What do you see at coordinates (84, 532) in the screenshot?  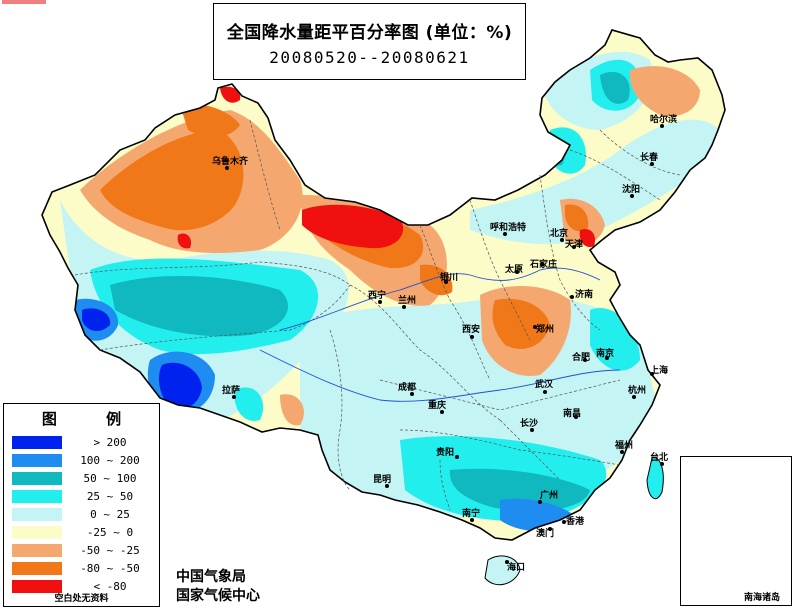 I see `legend-row: -25 ~ 0` at bounding box center [84, 532].